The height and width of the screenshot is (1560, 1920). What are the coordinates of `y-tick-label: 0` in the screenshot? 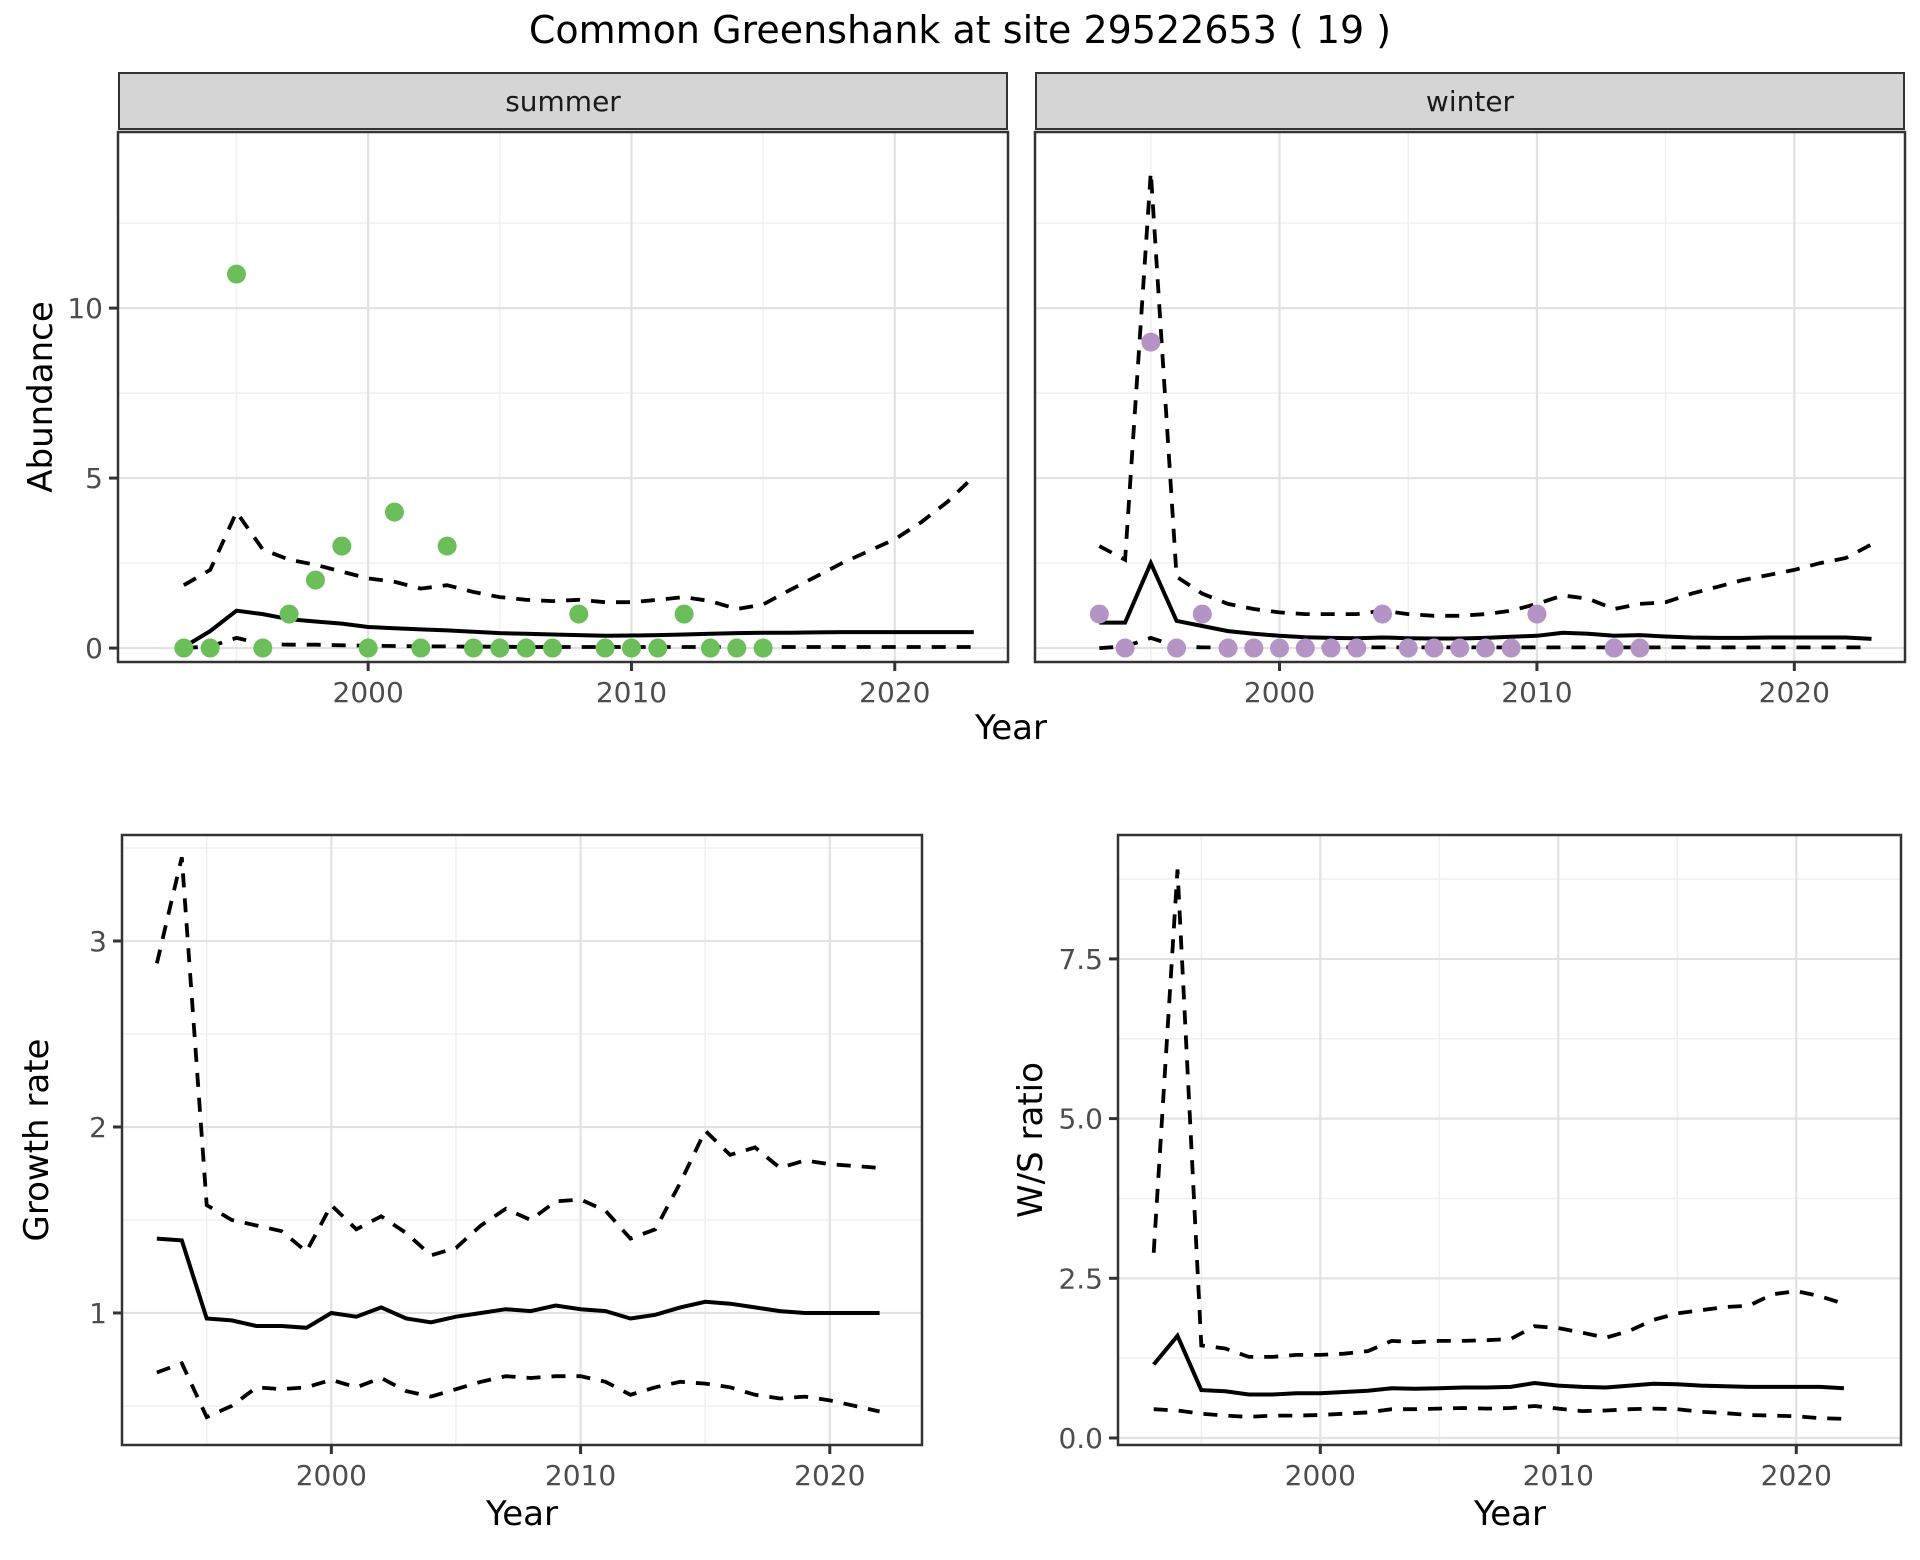 It's located at (94, 648).